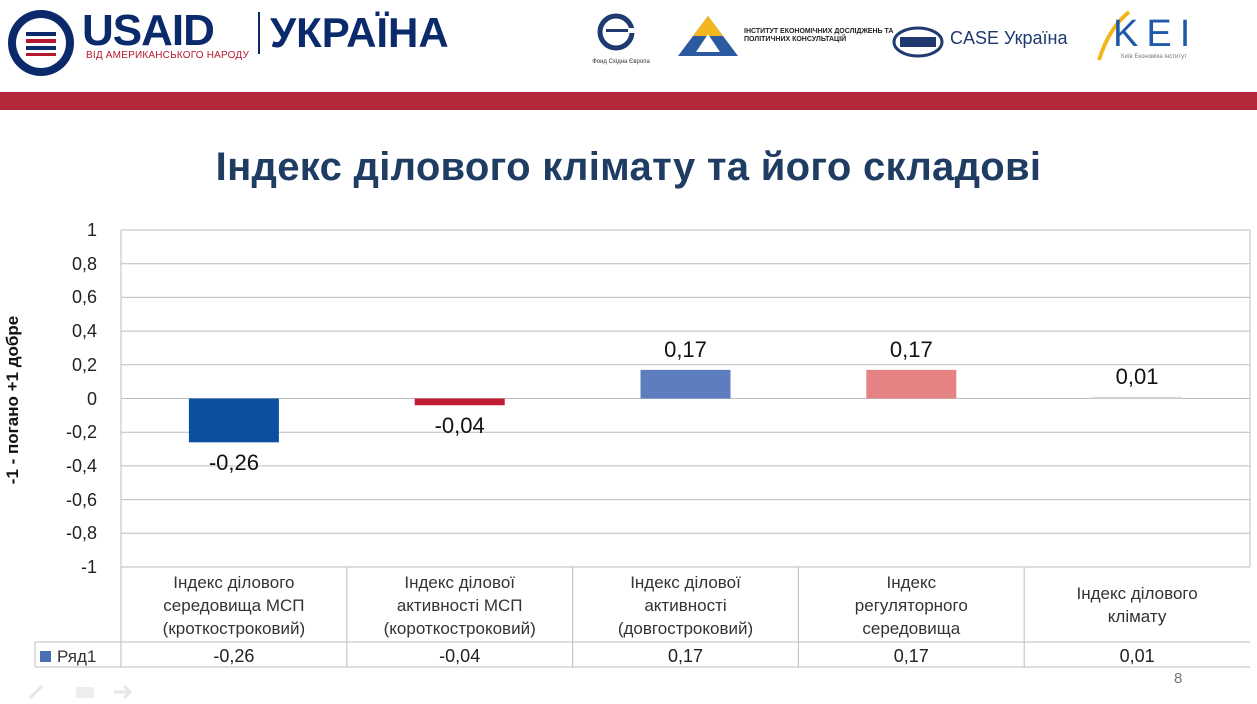 The width and height of the screenshot is (1257, 704). What do you see at coordinates (81, 465) in the screenshot?
I see `y-tick-label: -0,4` at bounding box center [81, 465].